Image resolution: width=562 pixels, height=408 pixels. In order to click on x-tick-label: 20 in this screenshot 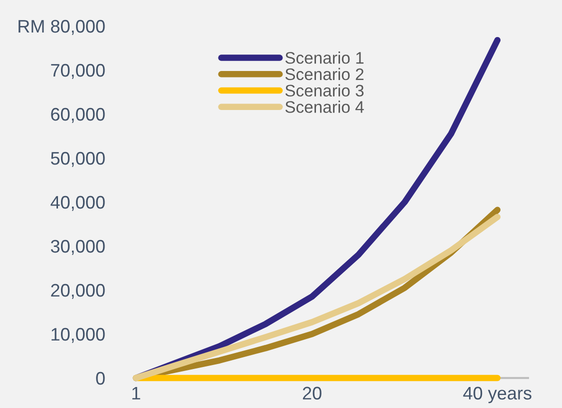, I will do `click(312, 393)`.